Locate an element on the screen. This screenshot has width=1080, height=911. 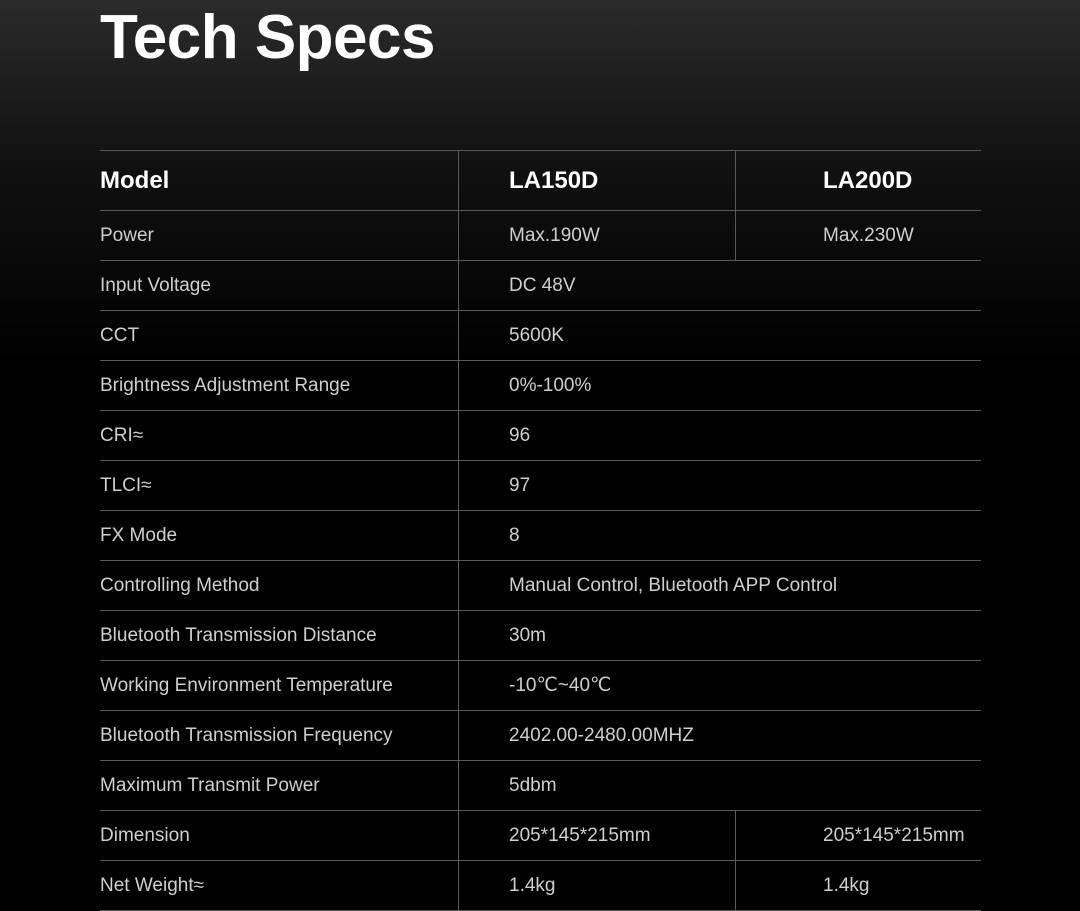
spec-value-la200d: 205*145*215mm is located at coordinates (858, 835).